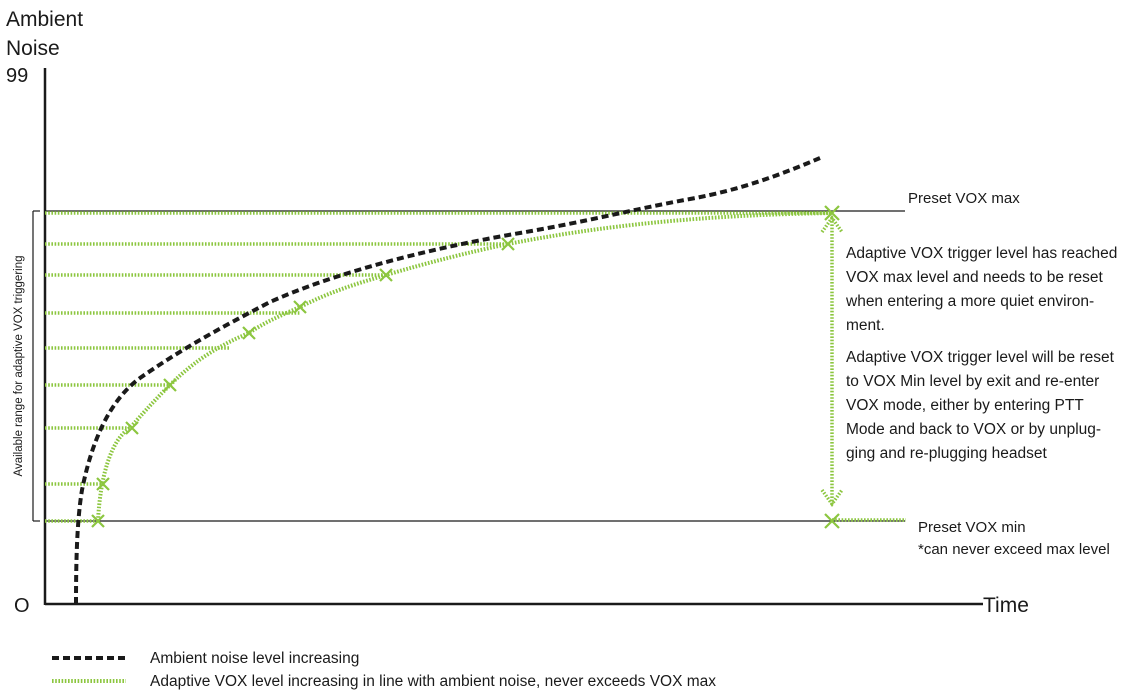  Describe the element at coordinates (981, 253) in the screenshot. I see `note-line: Adaptive VOX trigger level has reached` at that location.